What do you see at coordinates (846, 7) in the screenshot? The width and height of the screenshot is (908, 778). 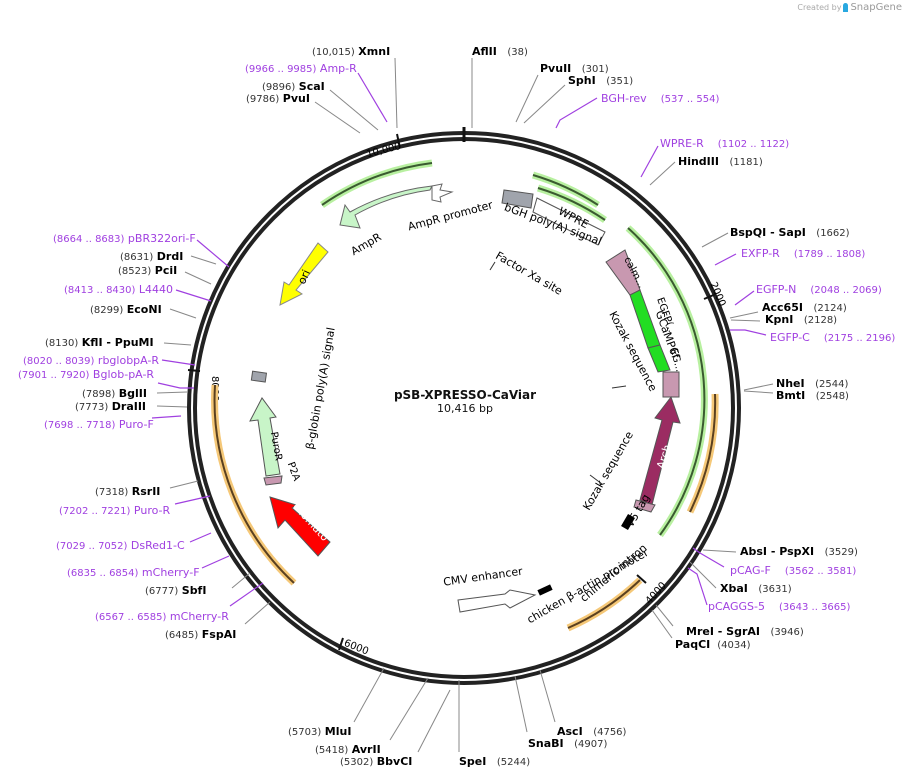 I see `snapgene-logo-icon` at bounding box center [846, 7].